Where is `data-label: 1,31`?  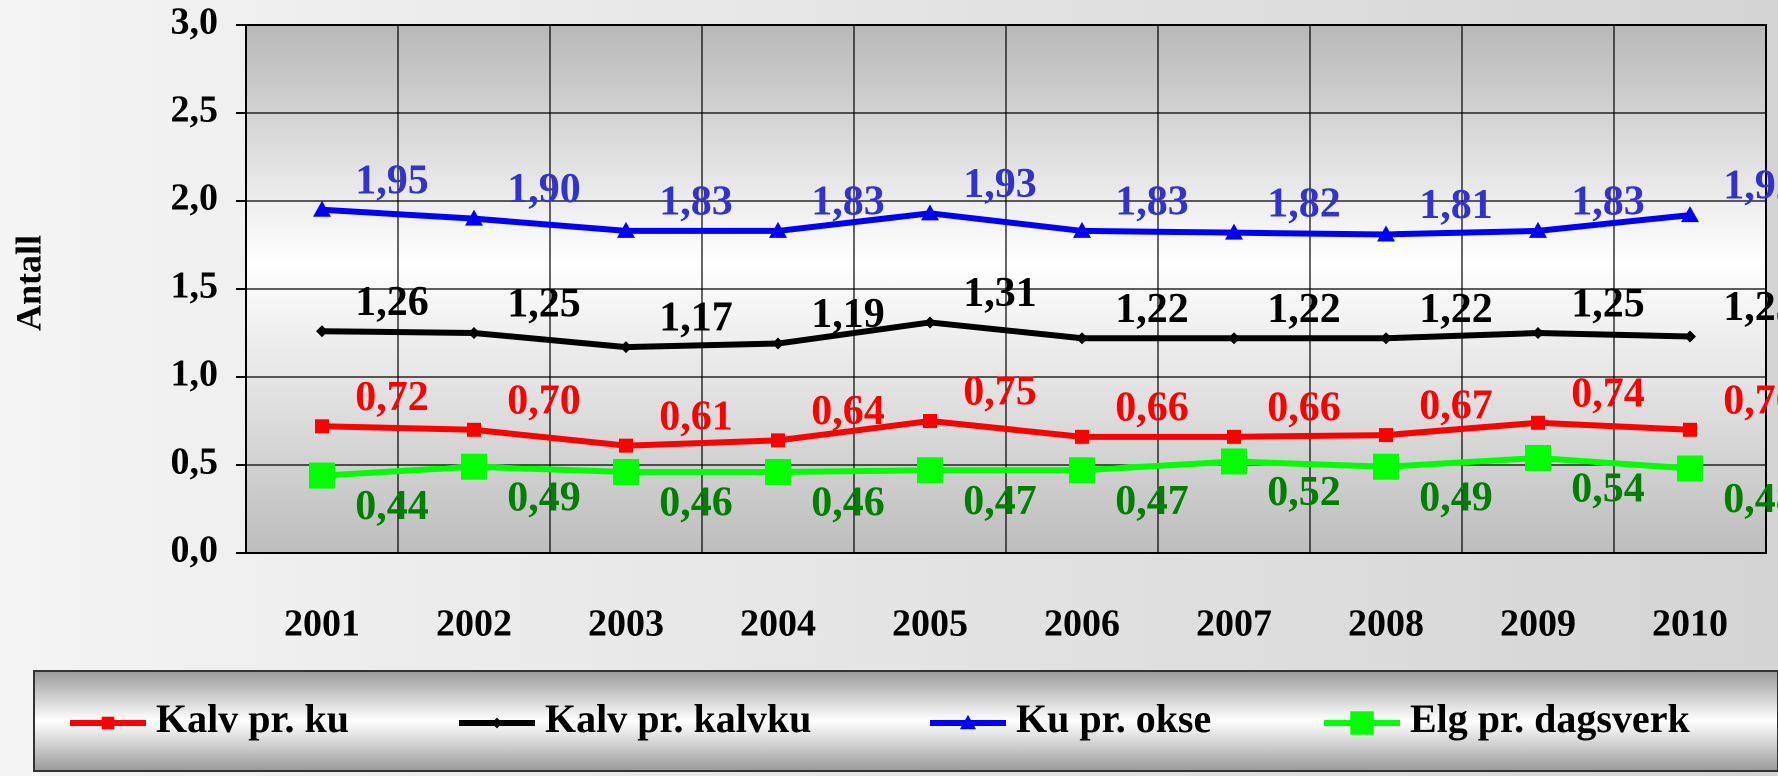
data-label: 1,31 is located at coordinates (1000, 293).